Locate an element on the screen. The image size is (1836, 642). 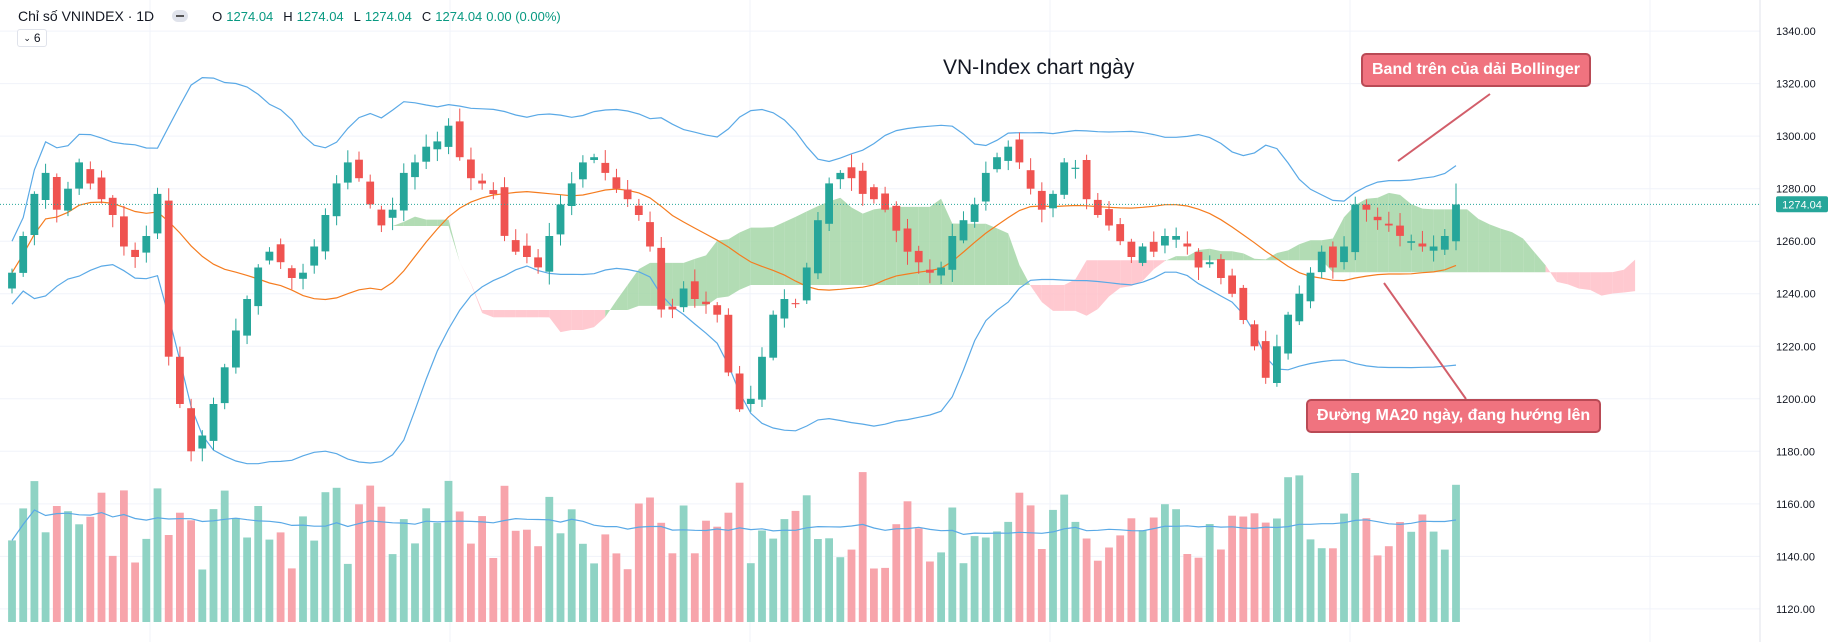
price-tick-label: 1260.00 is located at coordinates (1796, 242).